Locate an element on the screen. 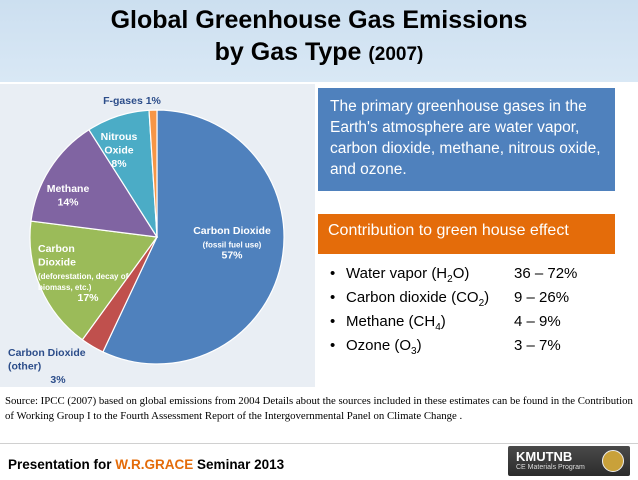 This screenshot has width=638, height=480. slice-label-line: Dioxide is located at coordinates (57, 263).